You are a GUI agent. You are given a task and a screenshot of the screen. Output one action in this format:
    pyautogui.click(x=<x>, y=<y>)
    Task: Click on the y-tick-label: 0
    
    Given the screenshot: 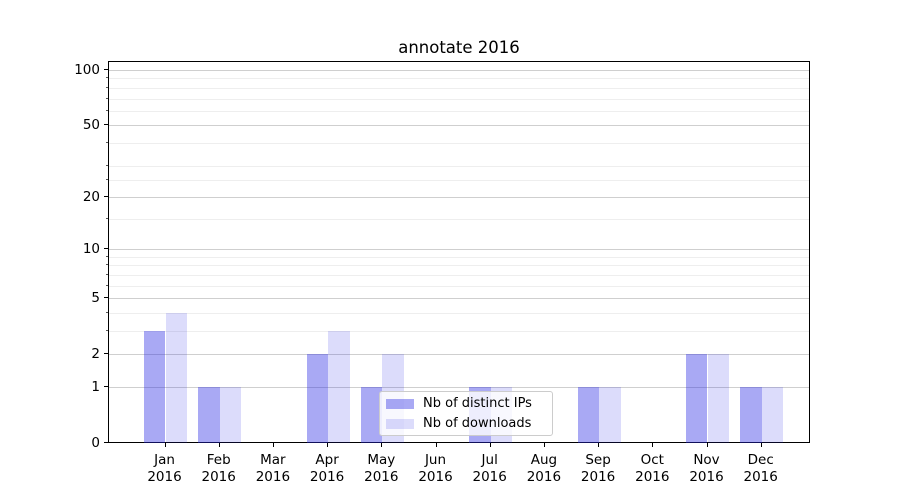 What is the action you would take?
    pyautogui.click(x=95, y=443)
    